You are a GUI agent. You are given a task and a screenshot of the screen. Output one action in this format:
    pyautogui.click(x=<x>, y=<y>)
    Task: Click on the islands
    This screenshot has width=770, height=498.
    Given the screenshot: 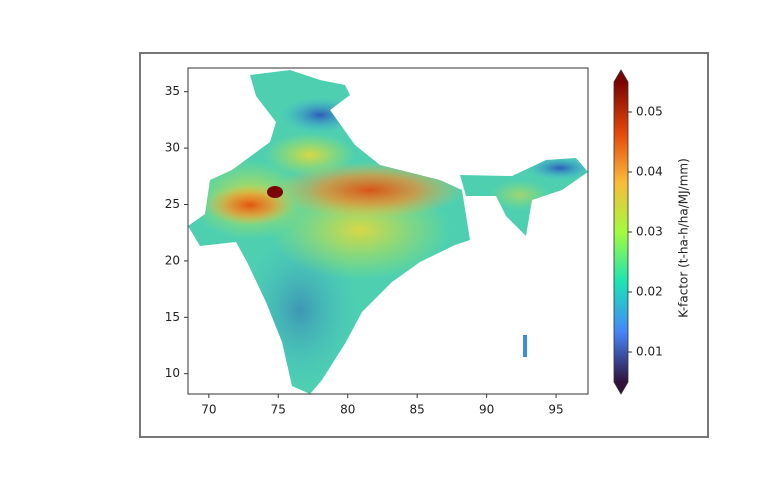 What is the action you would take?
    pyautogui.click(x=525, y=346)
    